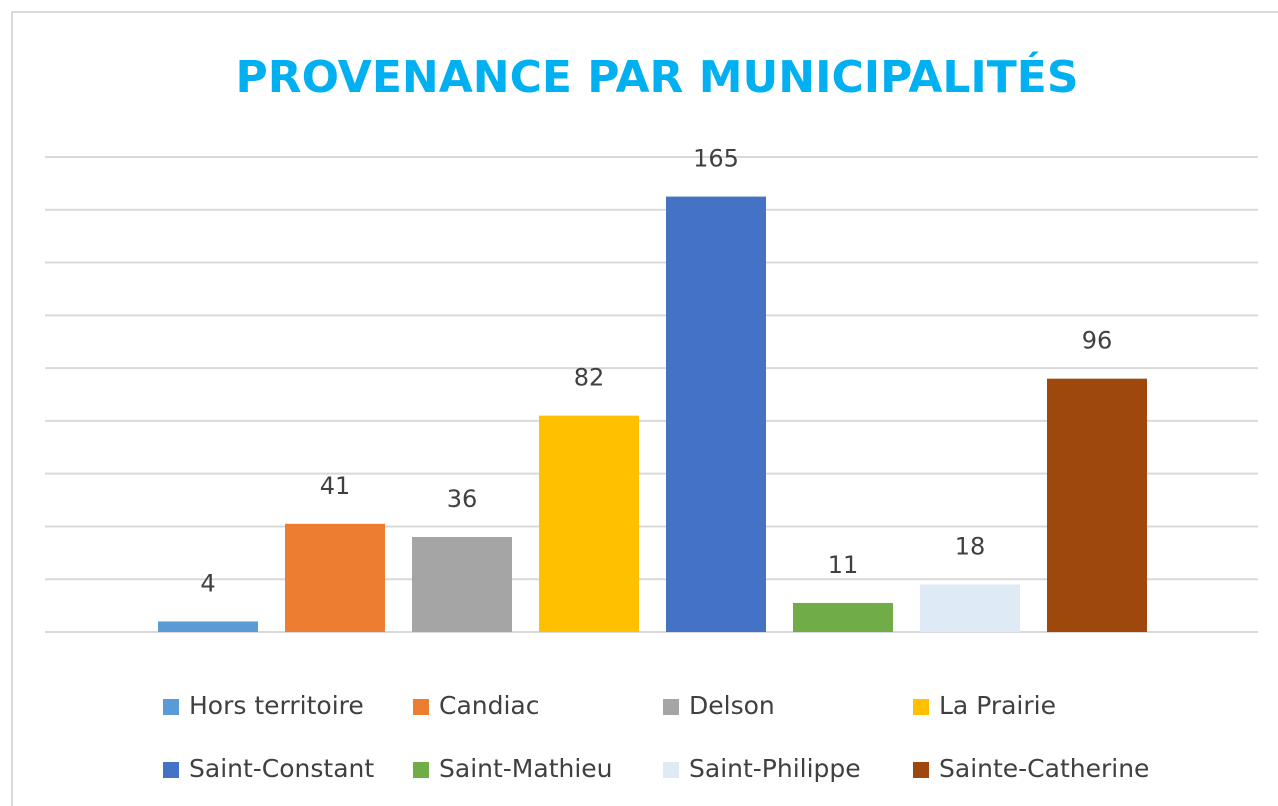 This screenshot has height=806, width=1278. I want to click on data-label: 96, so click(1097, 341).